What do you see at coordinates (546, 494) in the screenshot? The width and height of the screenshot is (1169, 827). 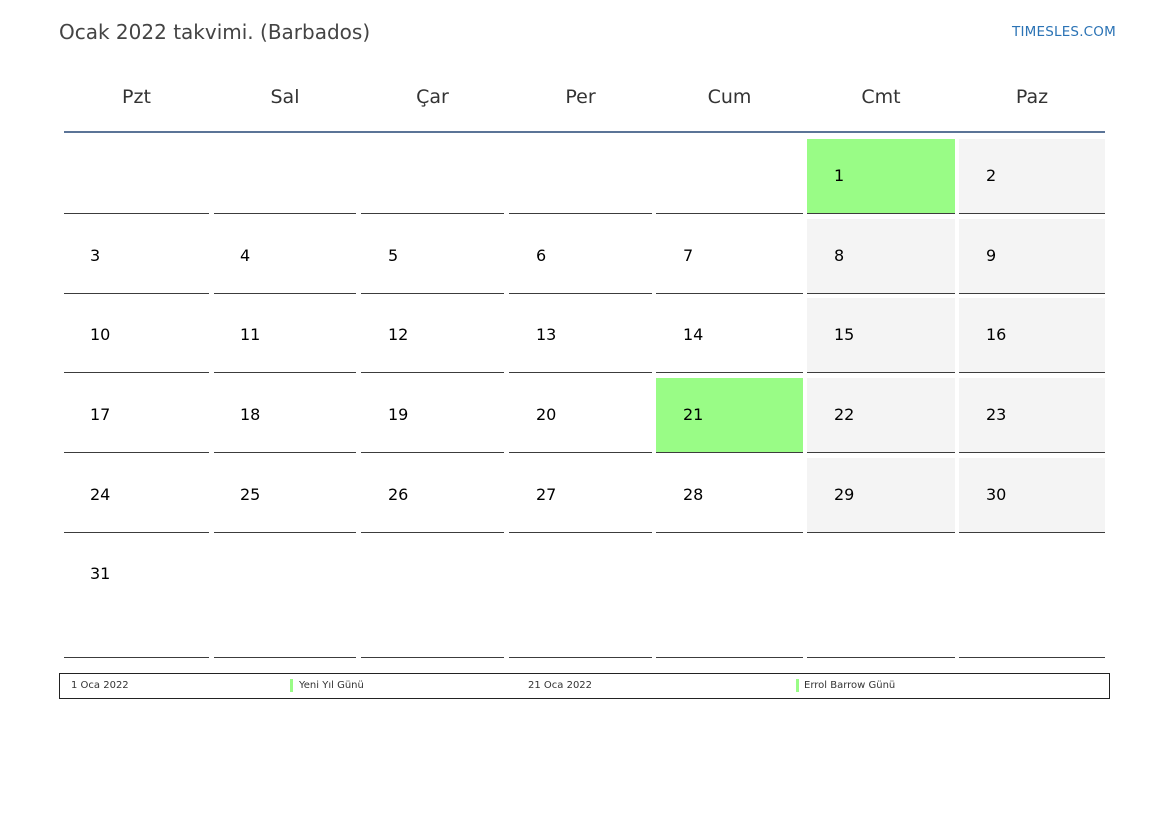 I see `day-number: 27` at bounding box center [546, 494].